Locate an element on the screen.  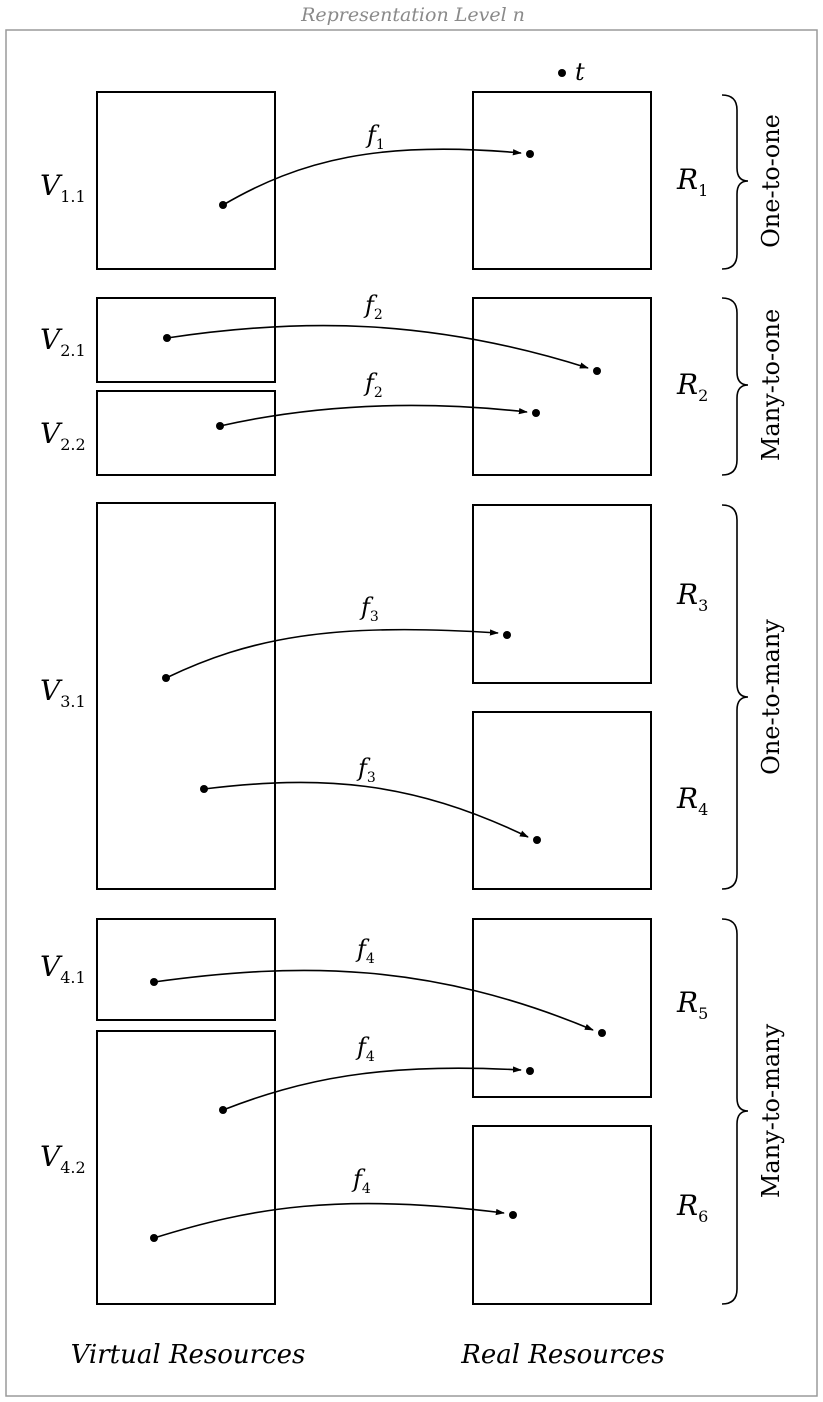
point-v41 is located at coordinates (154, 982).